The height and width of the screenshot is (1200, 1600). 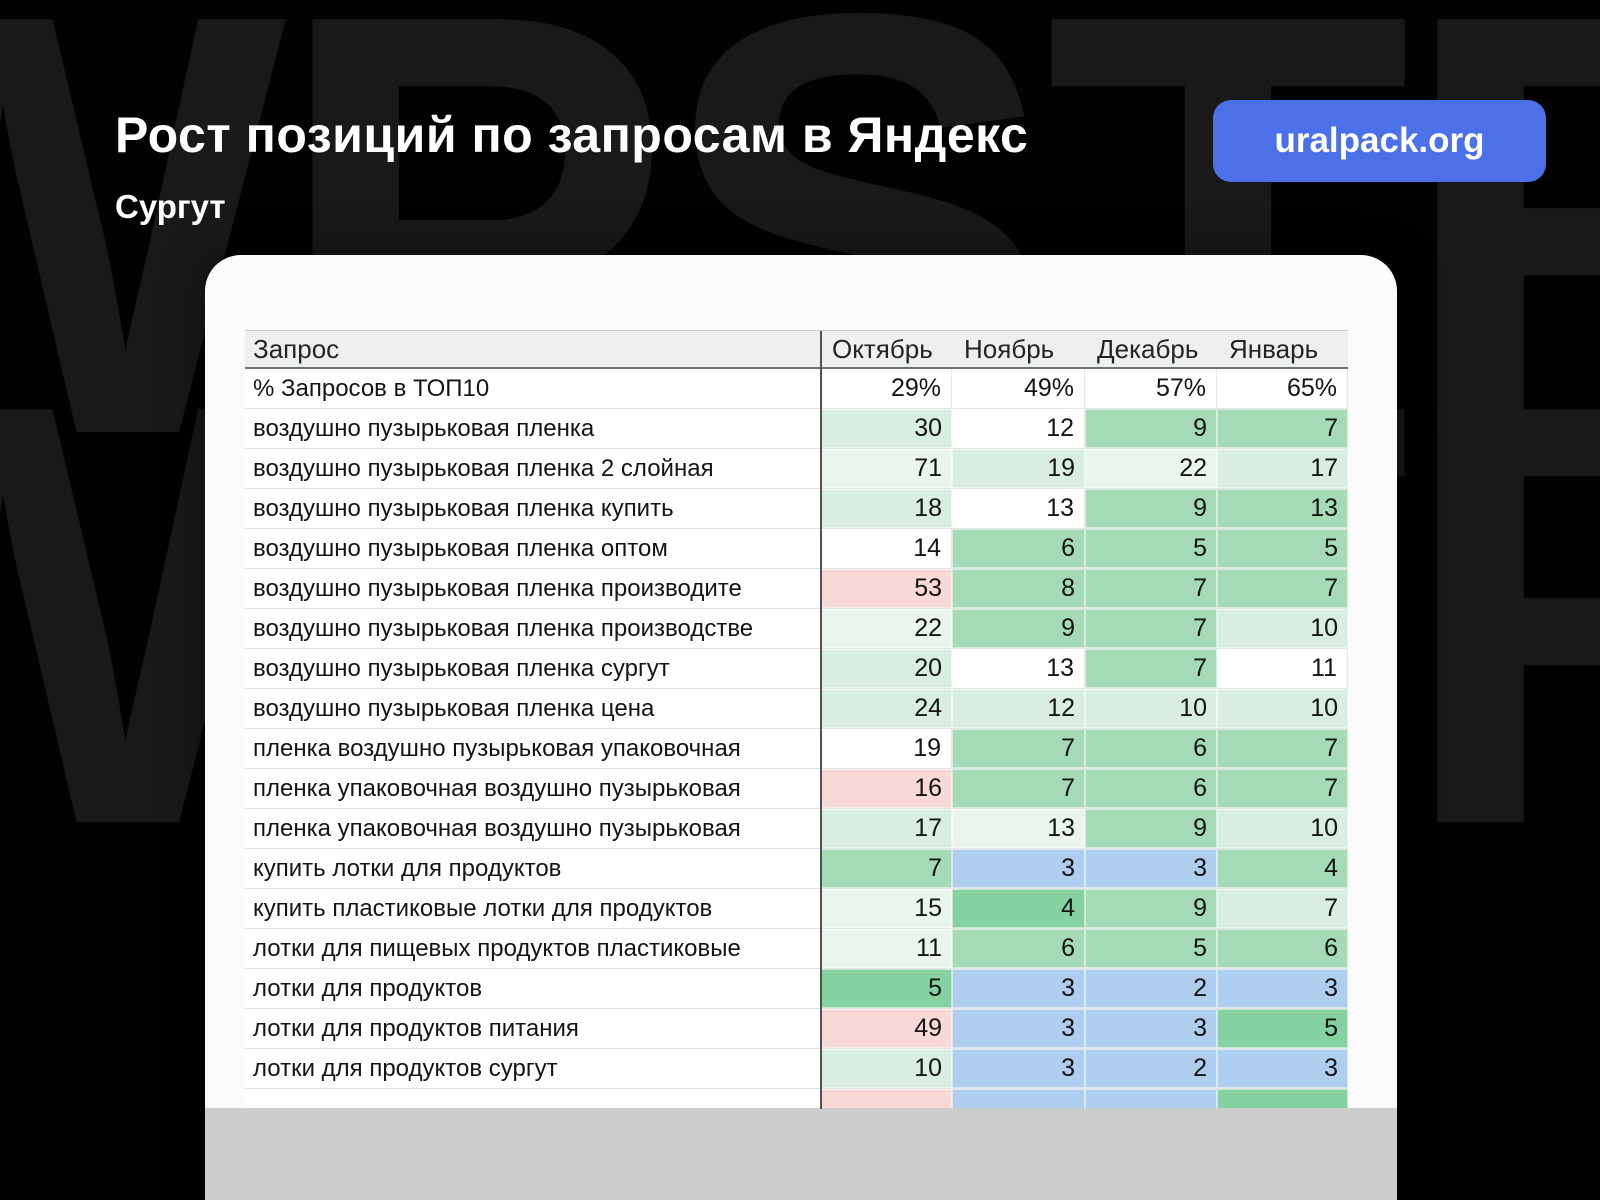 I want to click on value-cell: 53, so click(x=886, y=589).